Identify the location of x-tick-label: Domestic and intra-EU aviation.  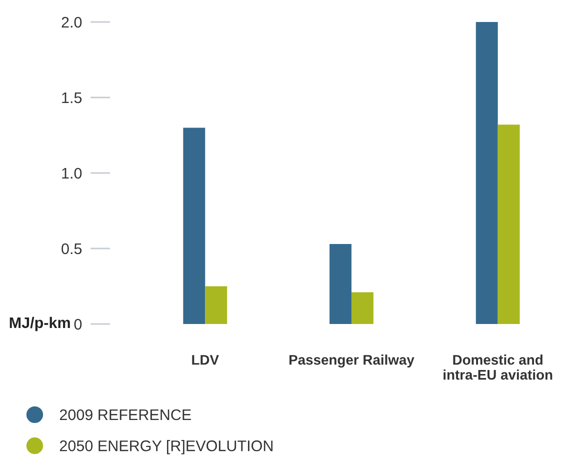
(498, 367).